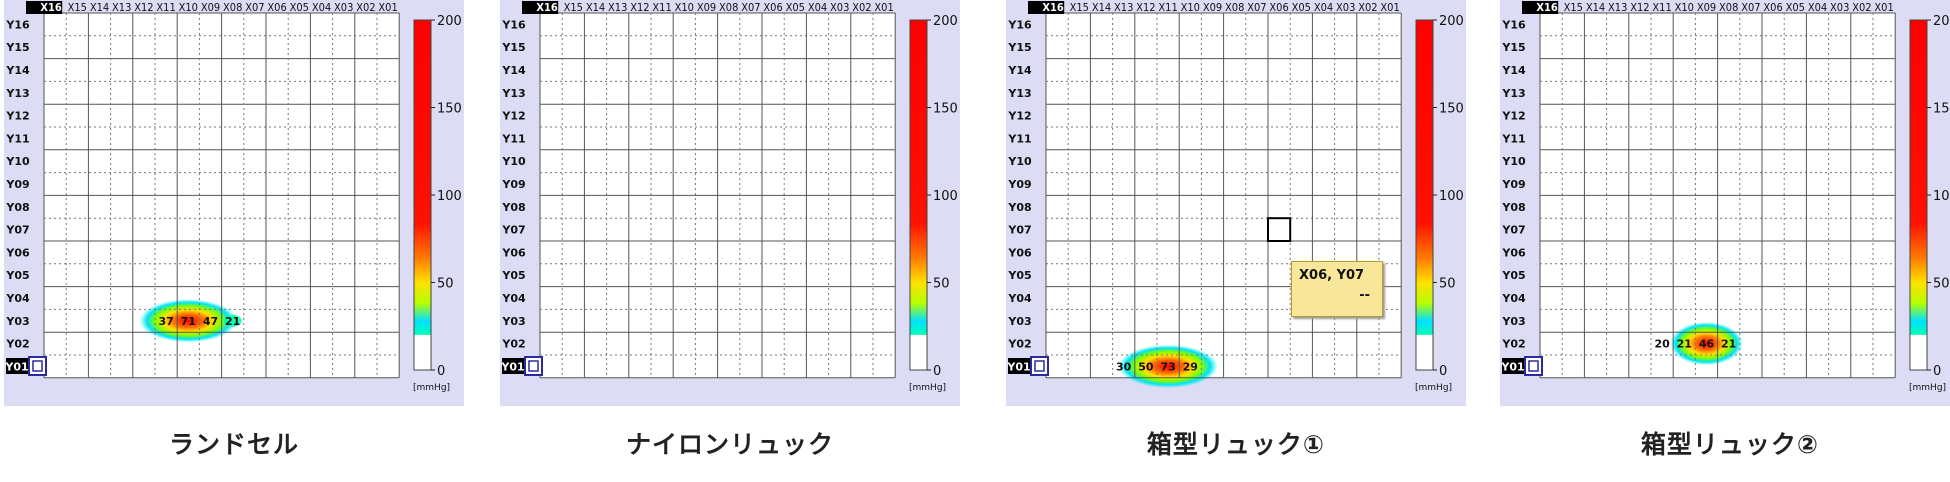  What do you see at coordinates (17, 344) in the screenshot?
I see `y-tick-label: Y02` at bounding box center [17, 344].